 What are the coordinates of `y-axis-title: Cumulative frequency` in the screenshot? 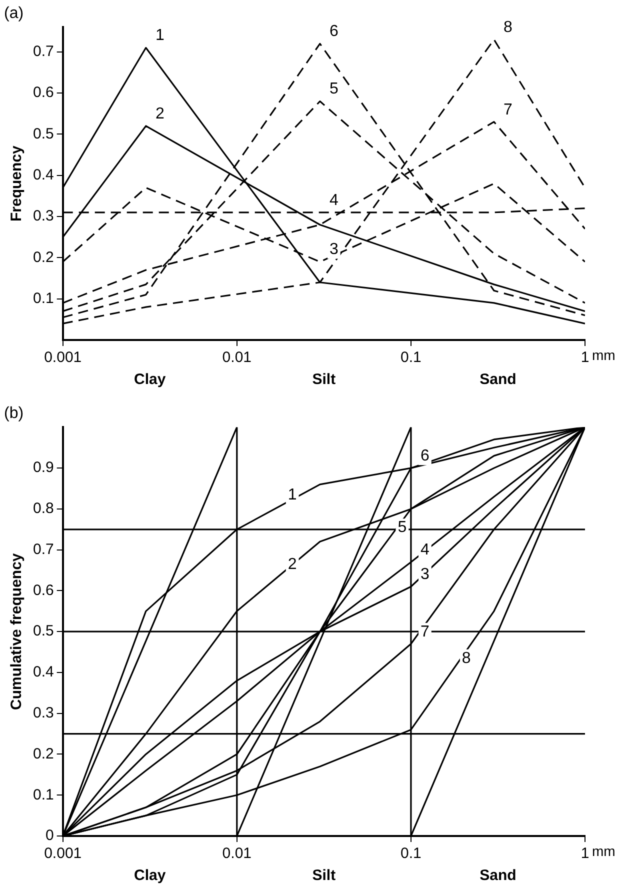 It's located at (17, 631).